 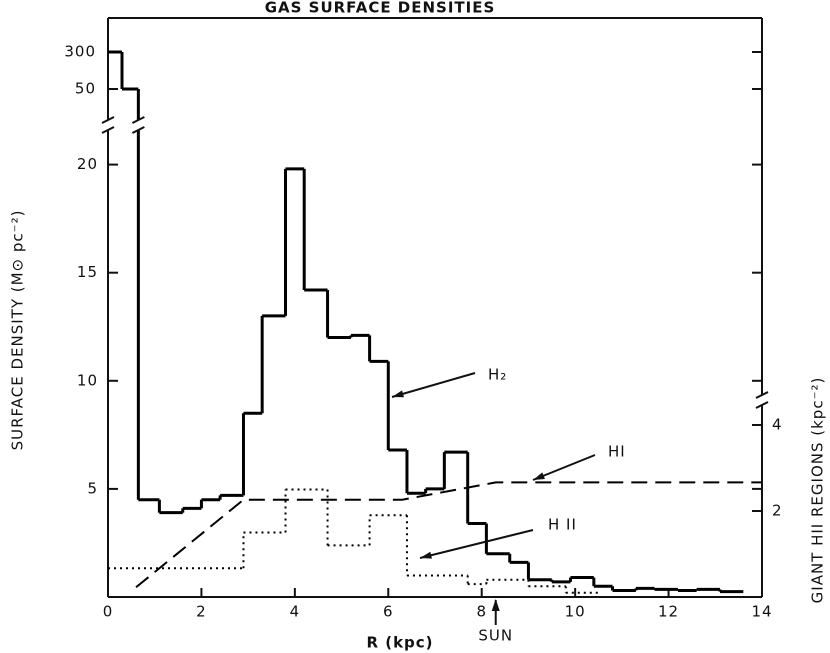 What do you see at coordinates (85, 89) in the screenshot?
I see `y-tick-label: 50` at bounding box center [85, 89].